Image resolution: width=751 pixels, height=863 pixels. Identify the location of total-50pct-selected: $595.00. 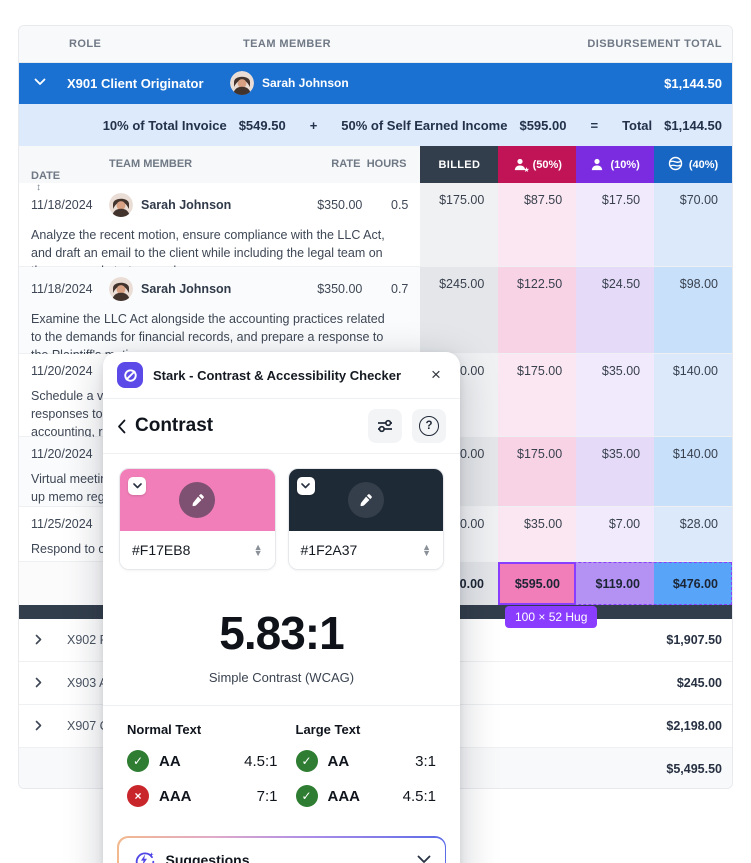
(537, 583).